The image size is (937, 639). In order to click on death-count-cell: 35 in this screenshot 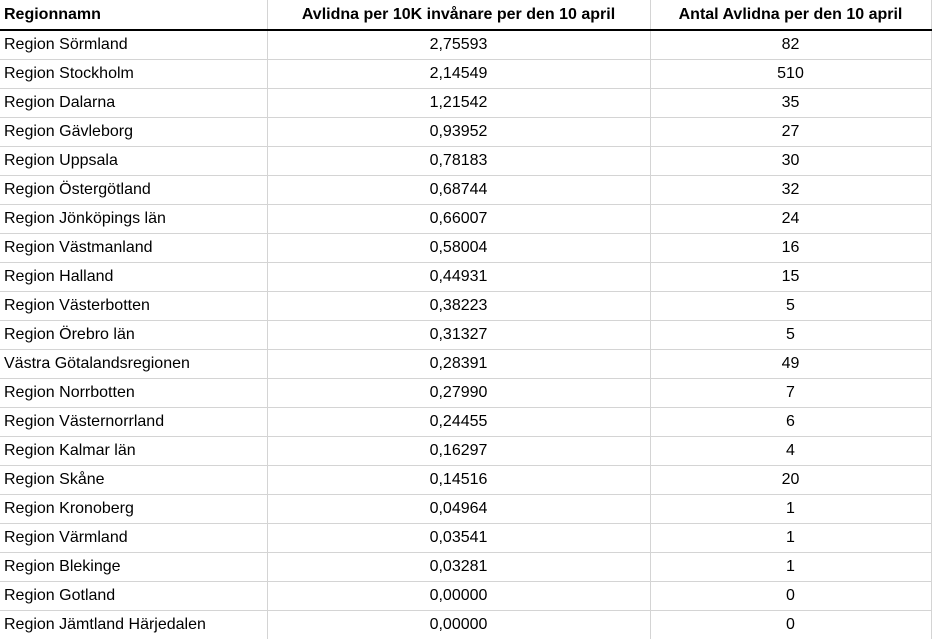, I will do `click(790, 103)`.